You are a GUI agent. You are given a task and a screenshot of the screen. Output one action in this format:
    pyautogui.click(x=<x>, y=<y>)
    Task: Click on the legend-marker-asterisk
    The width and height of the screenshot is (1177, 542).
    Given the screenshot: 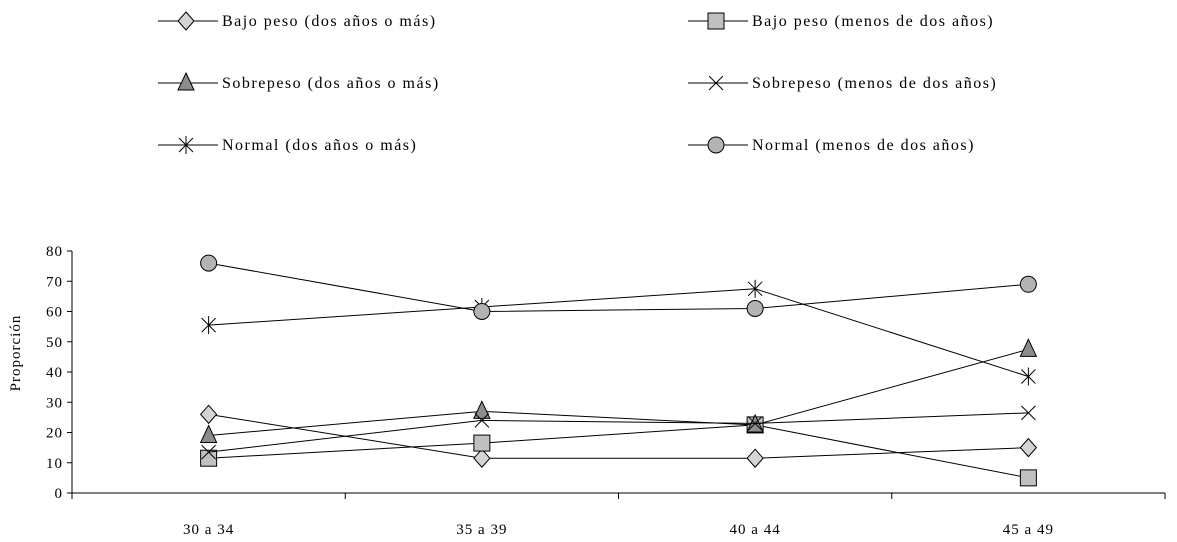 What is the action you would take?
    pyautogui.click(x=186, y=145)
    